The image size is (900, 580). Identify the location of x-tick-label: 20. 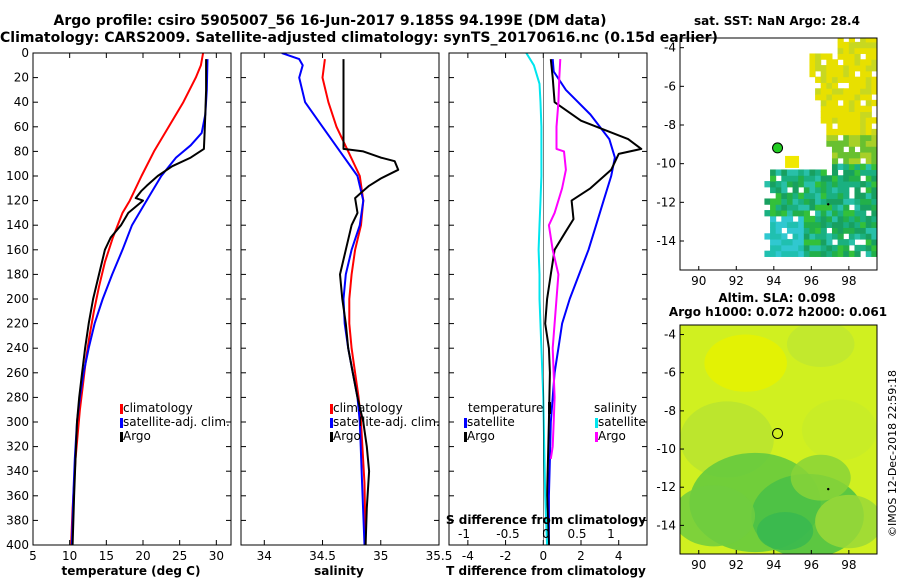
(142, 556).